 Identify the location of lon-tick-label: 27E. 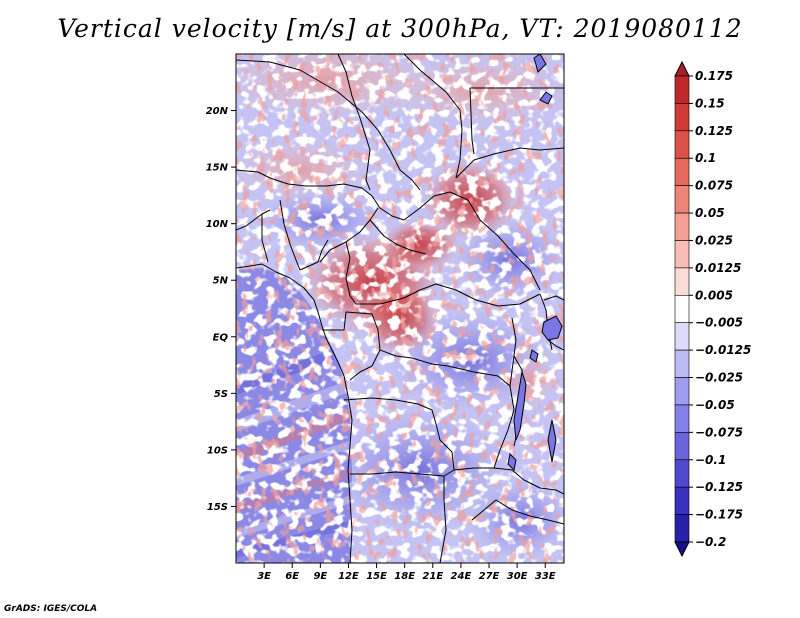
(489, 576).